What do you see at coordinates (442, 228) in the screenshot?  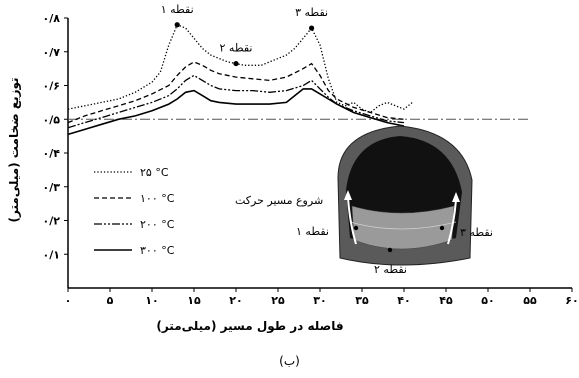 I see `inset-point-3-marker` at bounding box center [442, 228].